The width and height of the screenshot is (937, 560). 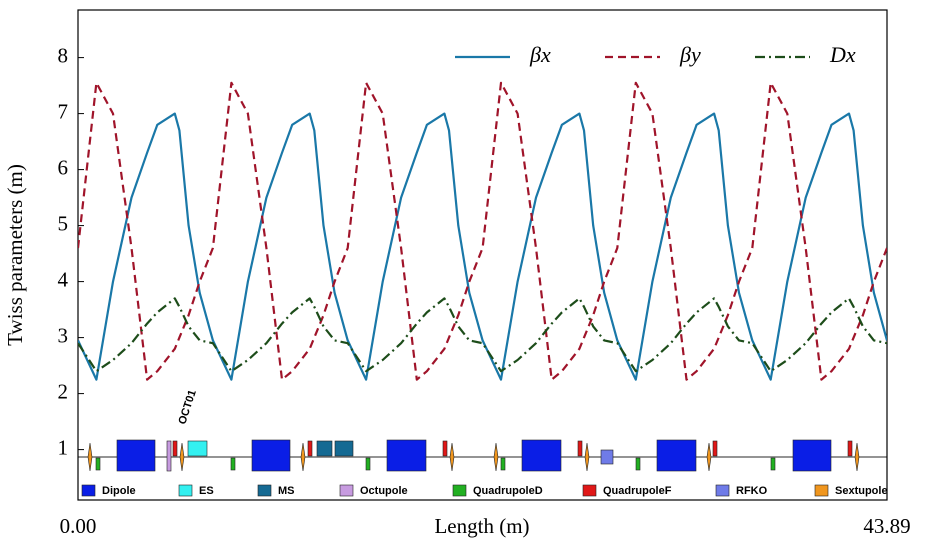 I want to click on y-tick-label: 3, so click(x=63, y=335).